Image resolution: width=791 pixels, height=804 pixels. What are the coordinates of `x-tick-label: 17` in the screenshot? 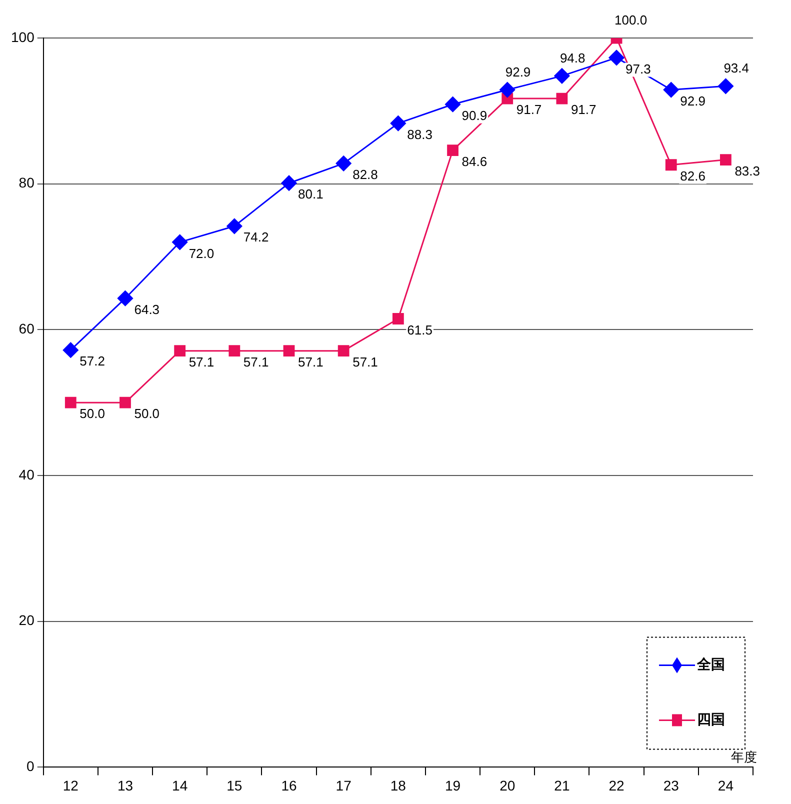 It's located at (344, 785).